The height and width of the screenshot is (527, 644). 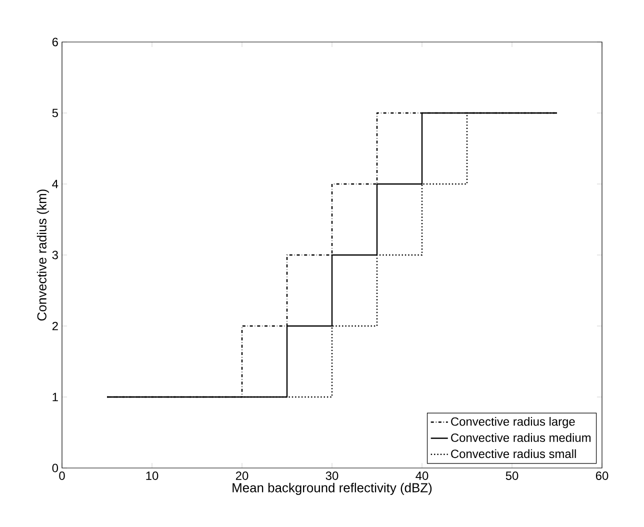 I want to click on x-tick-label: 10, so click(x=152, y=476).